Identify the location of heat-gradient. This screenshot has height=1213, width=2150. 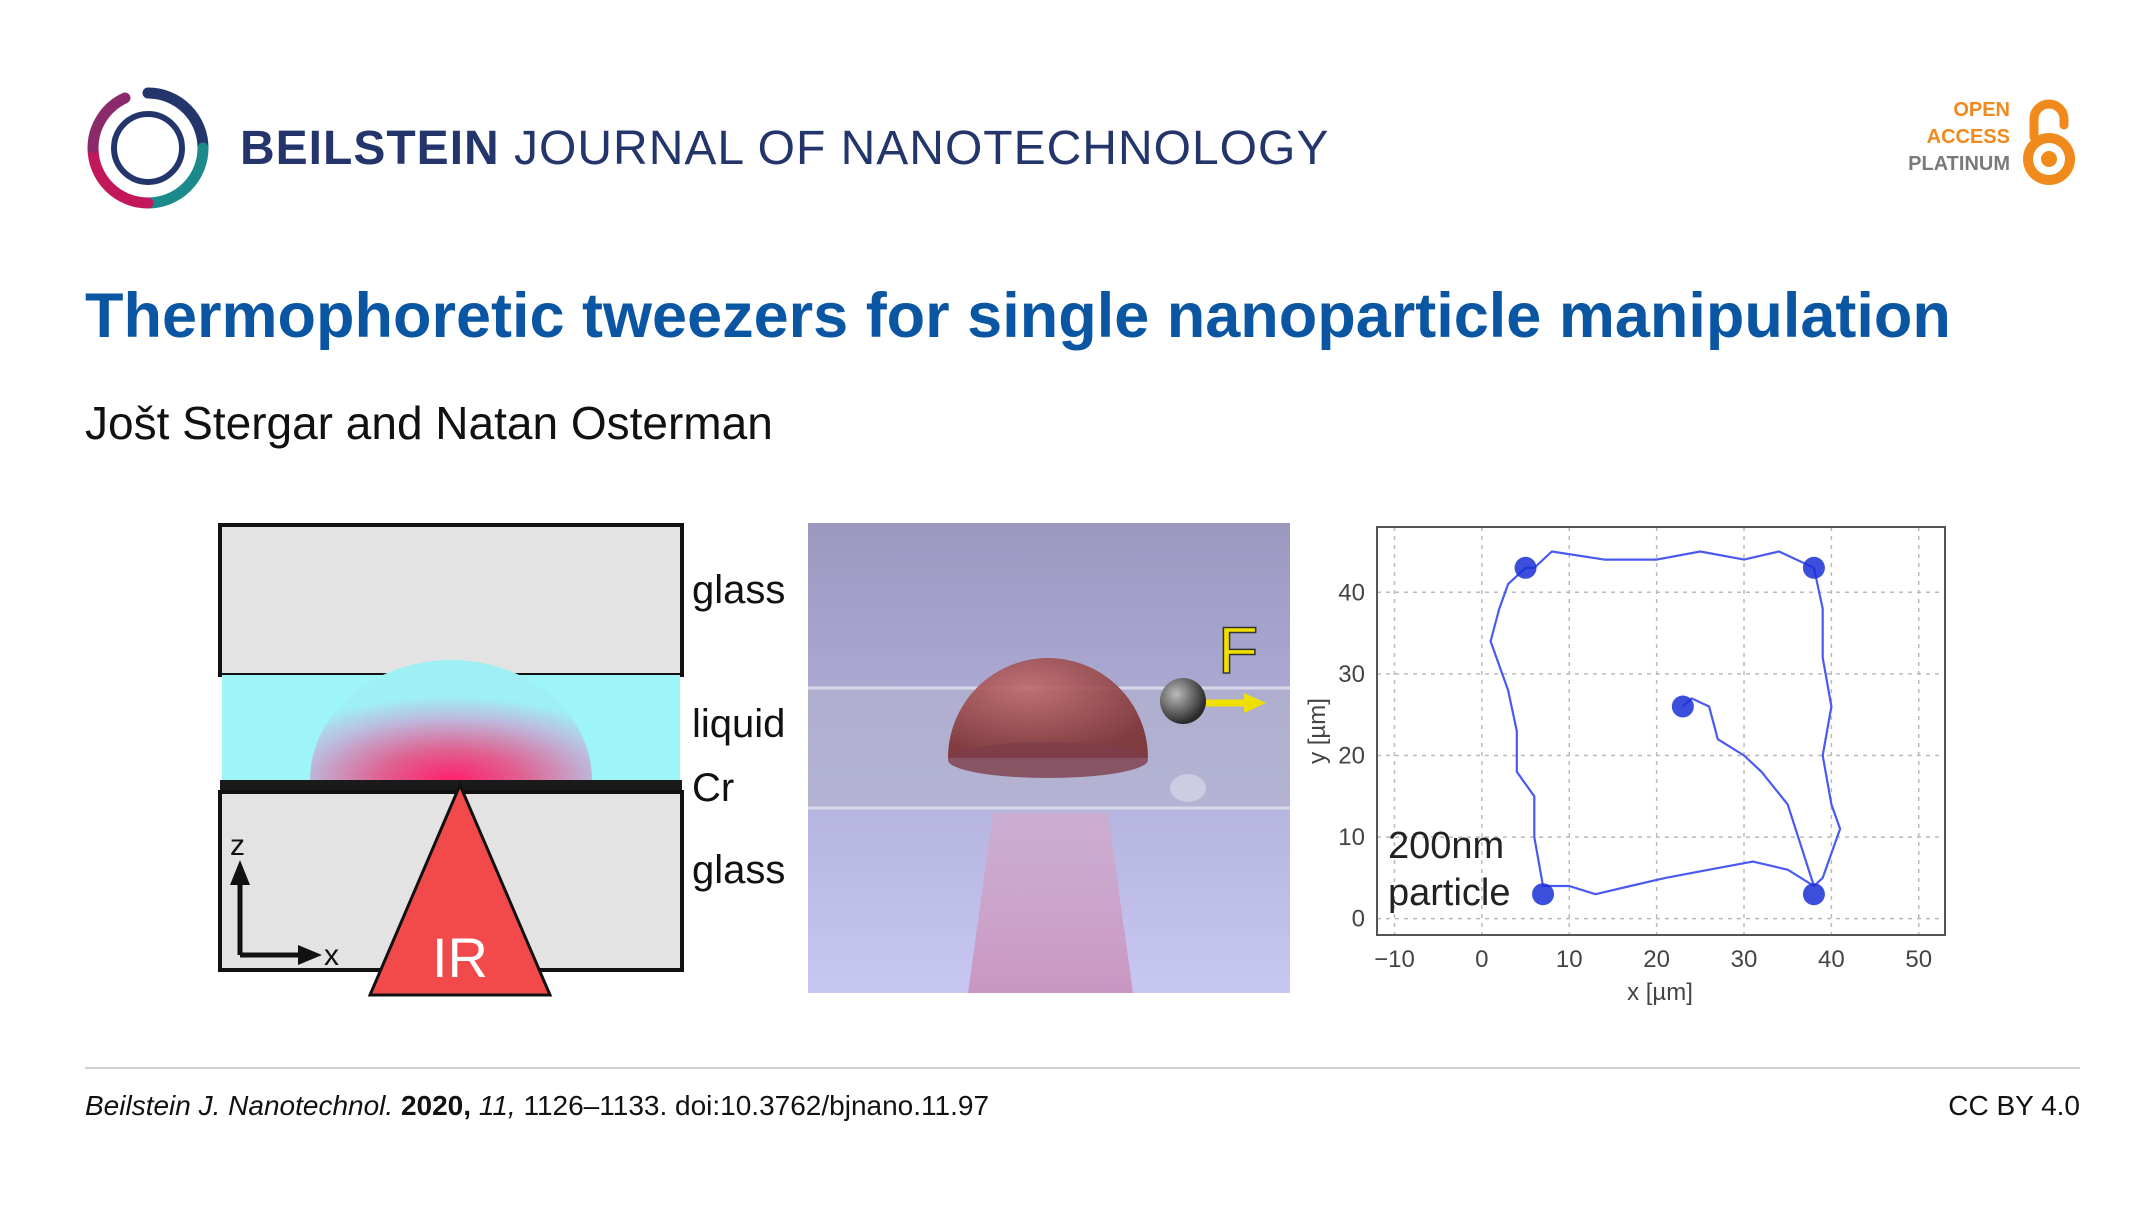
(451, 720).